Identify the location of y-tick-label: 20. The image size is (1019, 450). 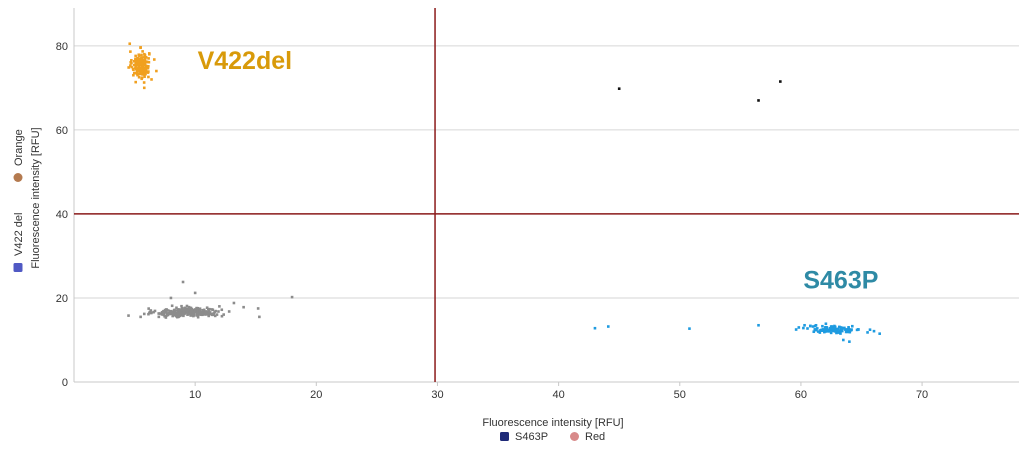
(62, 299).